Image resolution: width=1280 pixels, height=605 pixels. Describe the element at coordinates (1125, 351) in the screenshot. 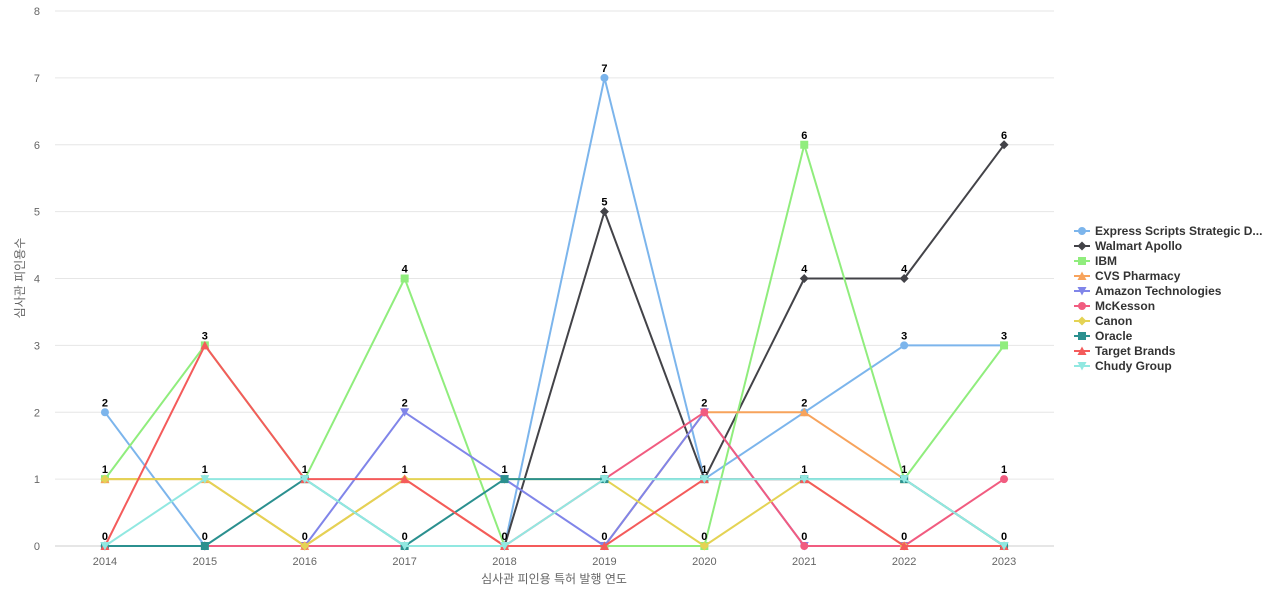

I see `legend-item: Target Brands` at that location.